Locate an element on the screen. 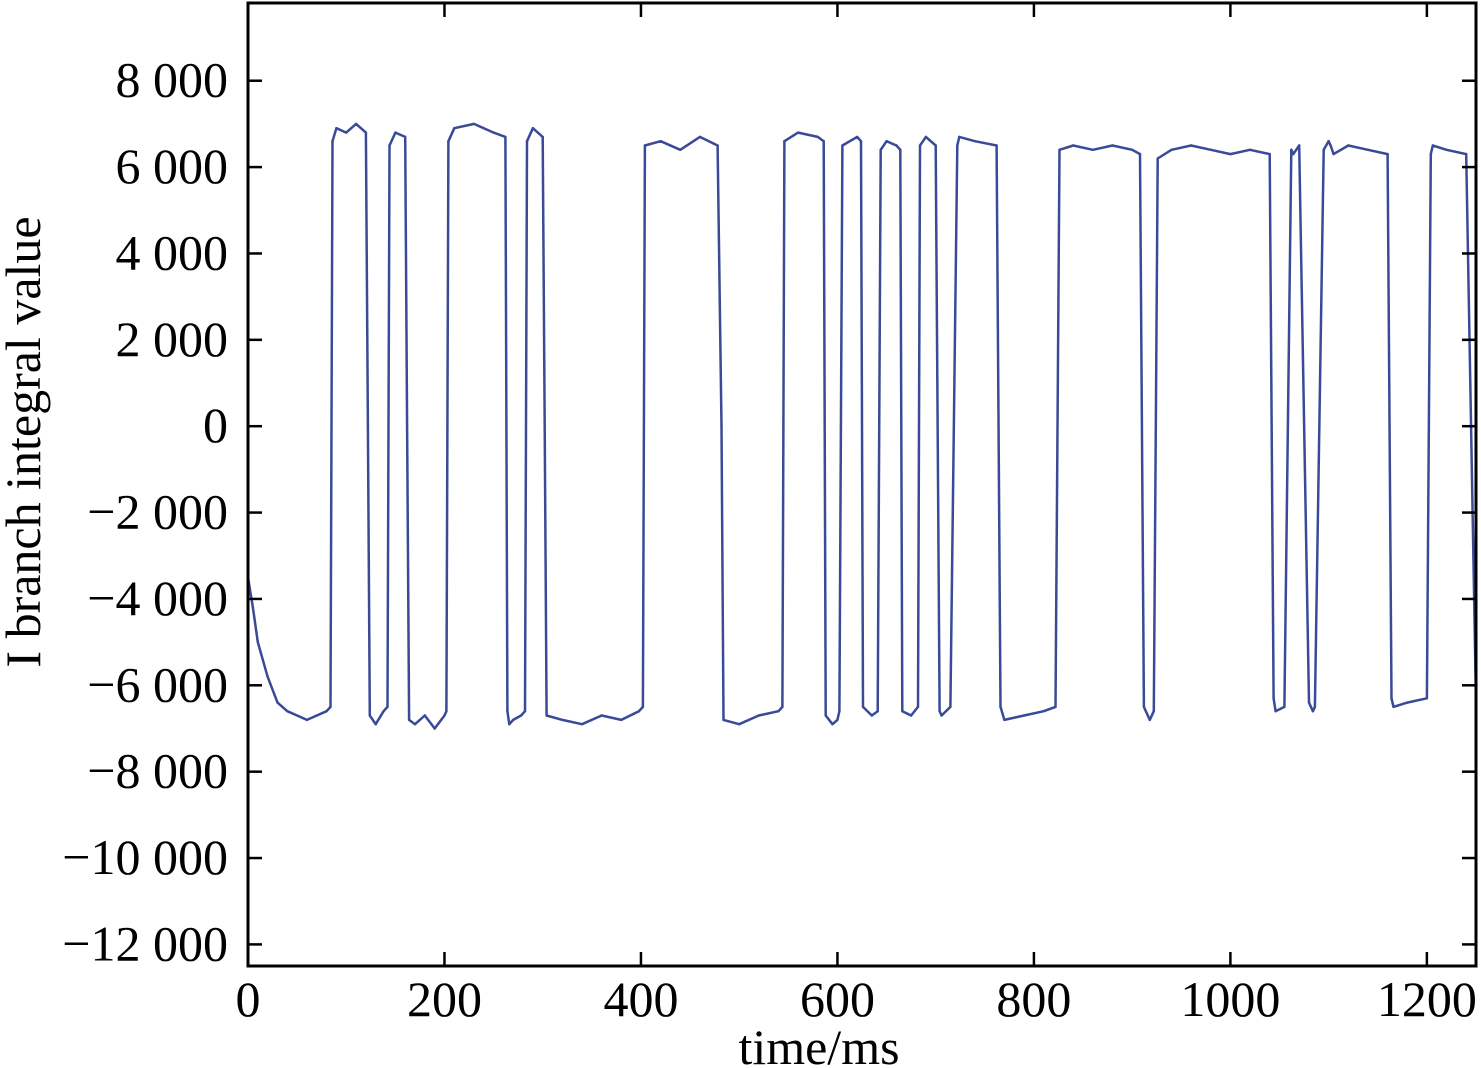  x-tick-label: 1000 is located at coordinates (1230, 999).